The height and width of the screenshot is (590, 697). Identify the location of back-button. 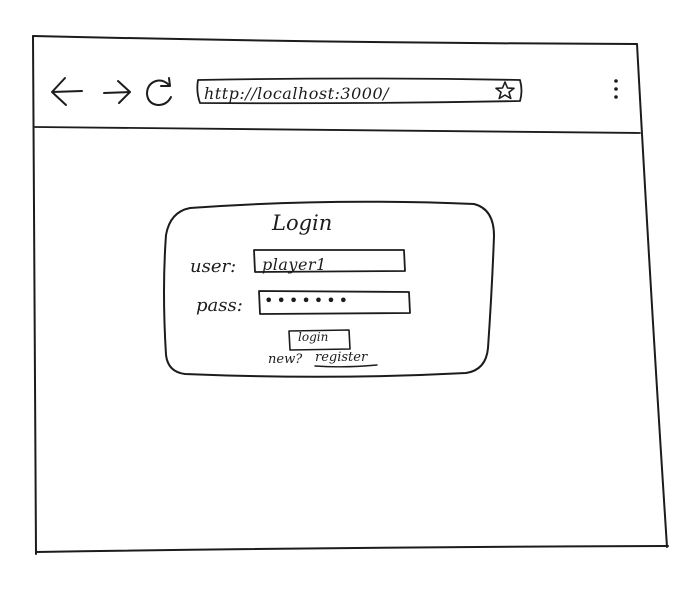
(68, 91).